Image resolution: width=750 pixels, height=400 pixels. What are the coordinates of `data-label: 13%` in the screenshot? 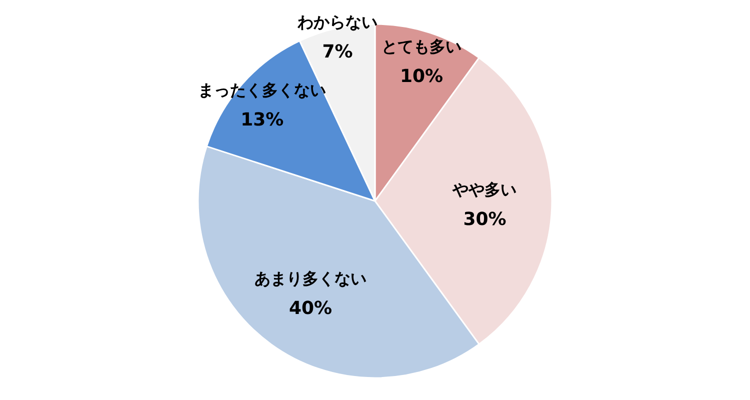 It's located at (262, 120).